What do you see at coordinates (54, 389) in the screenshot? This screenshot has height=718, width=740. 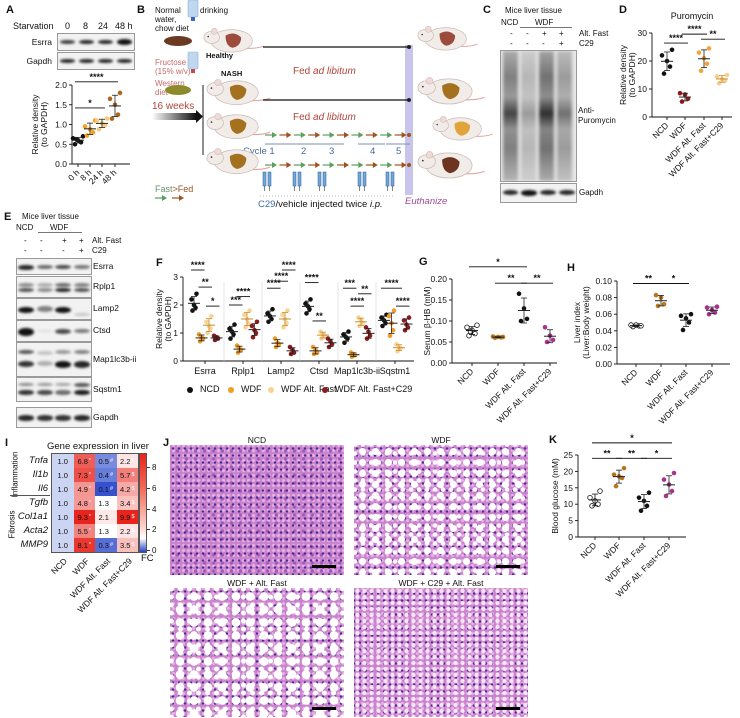 I see `blot-e-sqstm1` at bounding box center [54, 389].